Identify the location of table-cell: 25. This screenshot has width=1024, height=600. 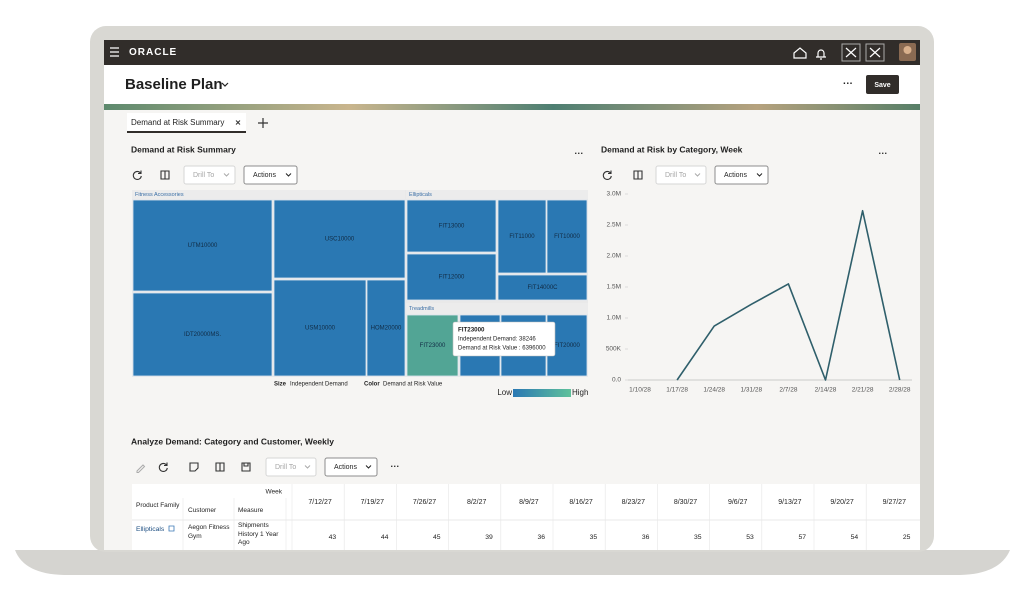
(907, 537).